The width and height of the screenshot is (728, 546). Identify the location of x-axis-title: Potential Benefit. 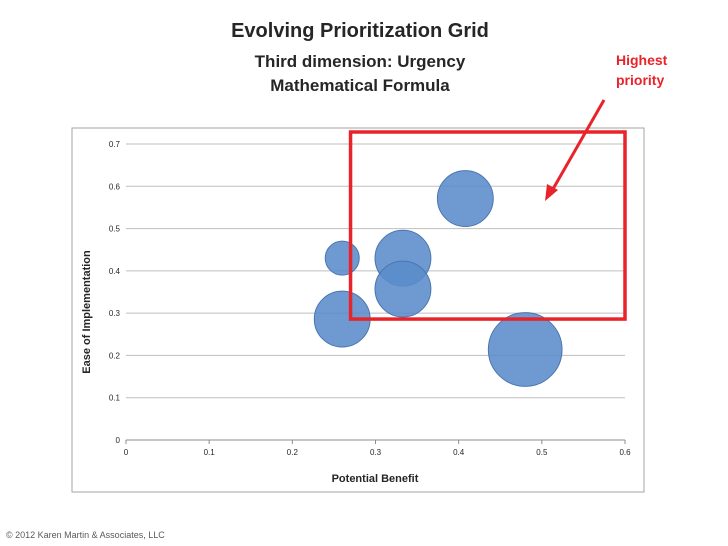
(375, 479).